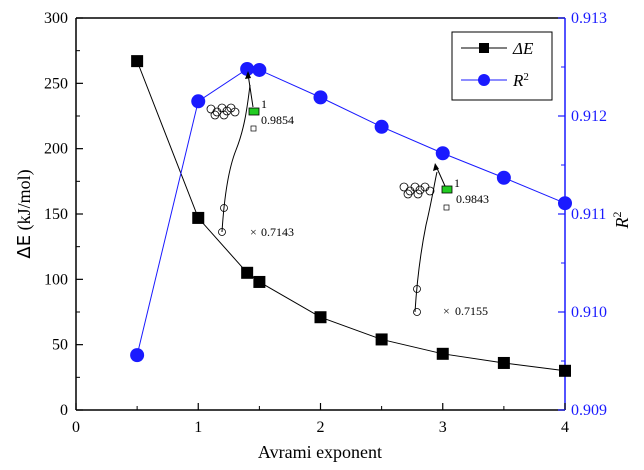 Image resolution: width=644 pixels, height=470 pixels. Describe the element at coordinates (277, 120) in the screenshot. I see `inset-1-label-best: 0.9854` at that location.